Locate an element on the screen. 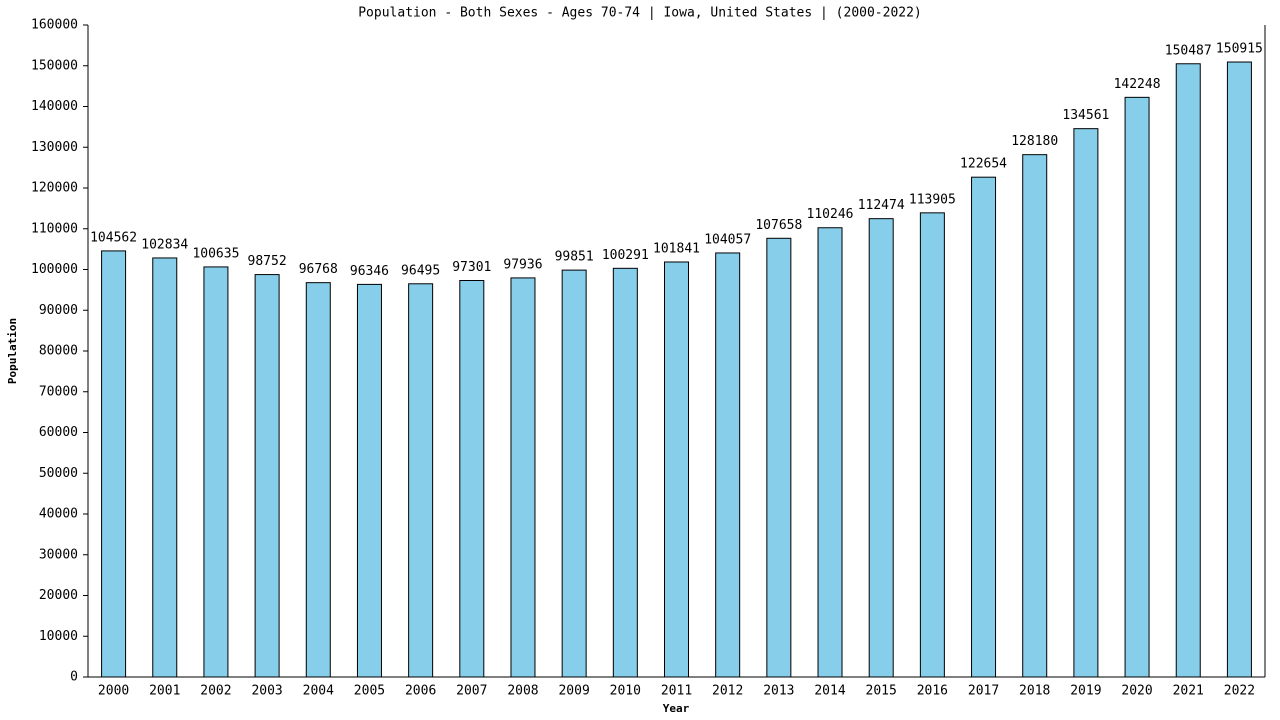  value-label: 101841 is located at coordinates (676, 248).